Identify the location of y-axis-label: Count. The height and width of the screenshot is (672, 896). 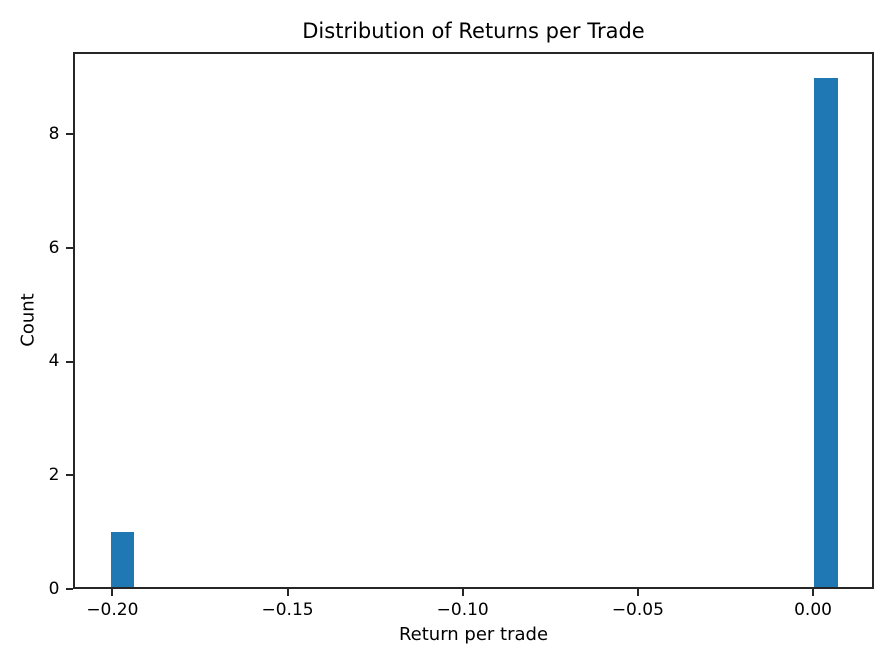
(28, 320).